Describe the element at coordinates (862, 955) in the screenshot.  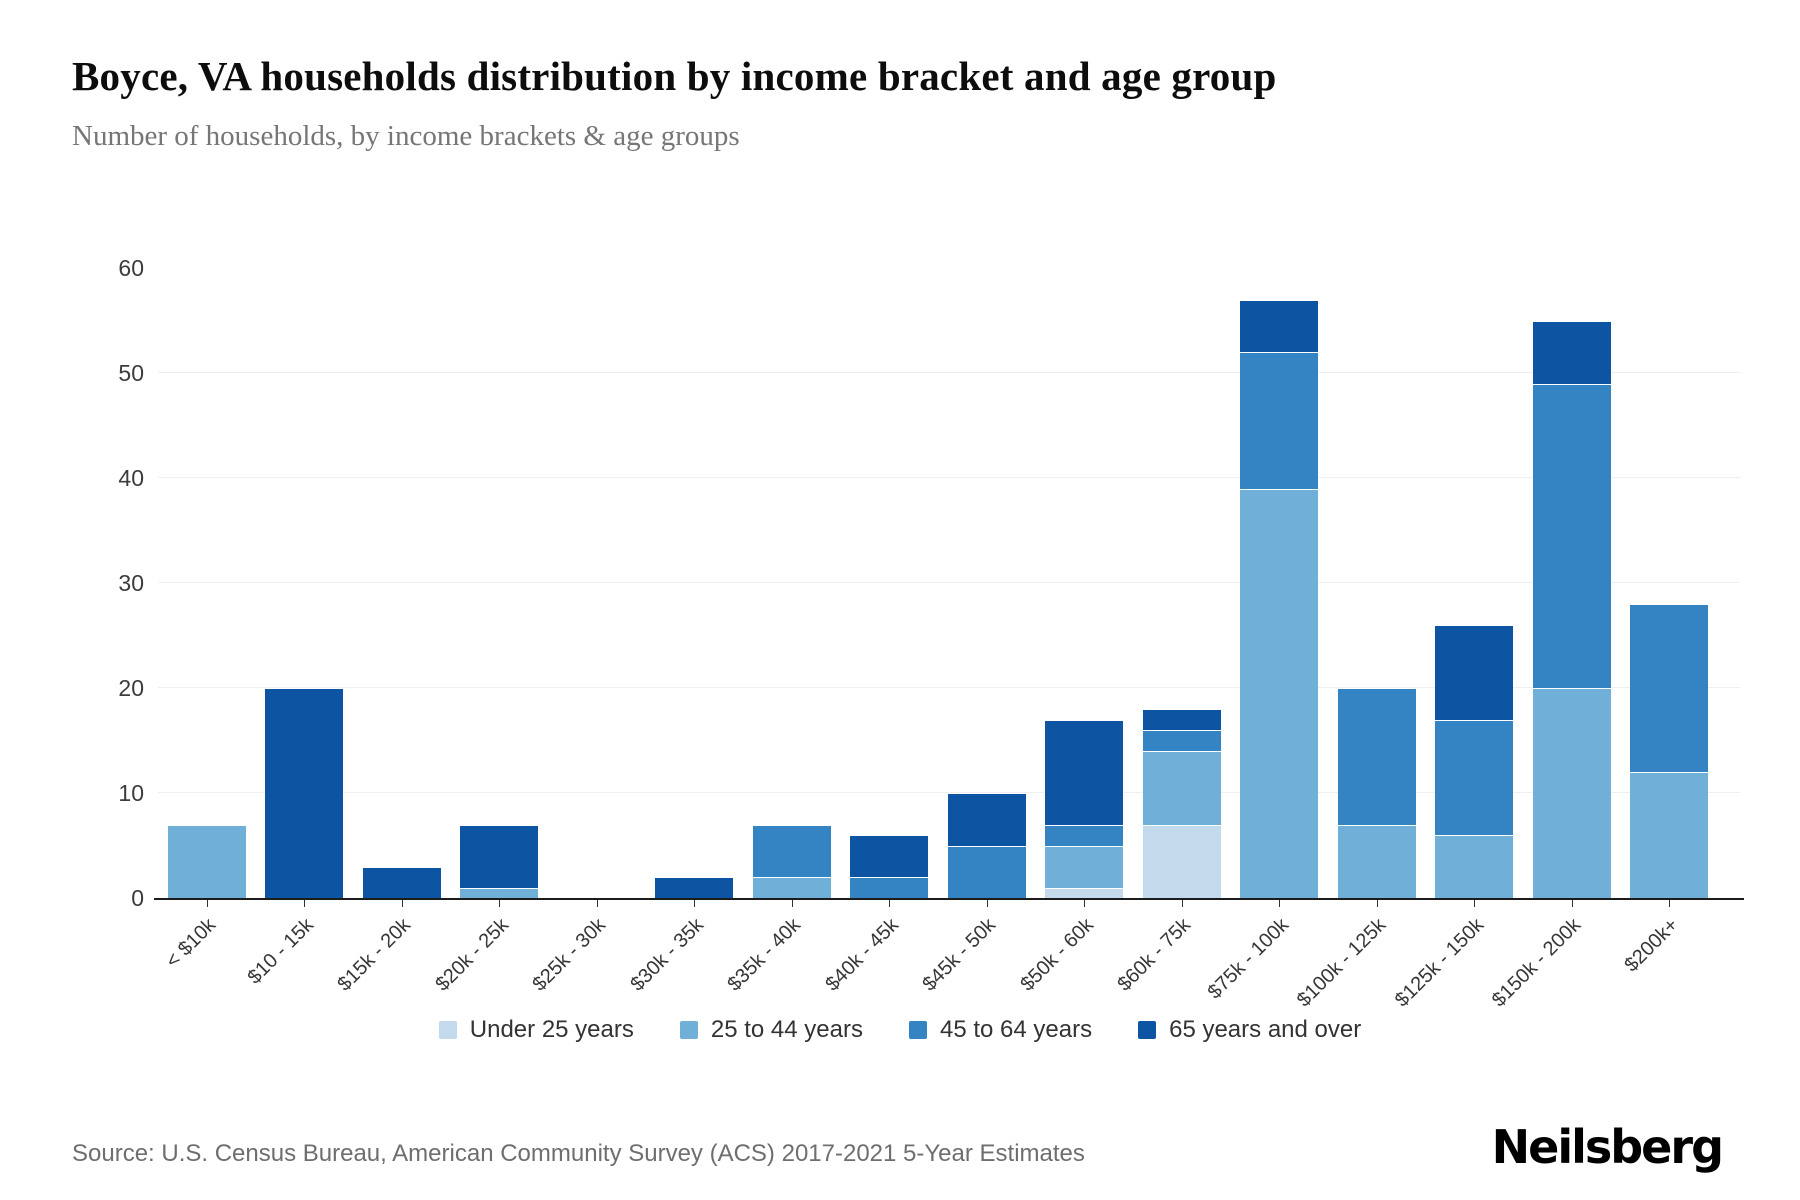
I see `x-axis-label: $40k - 45k` at that location.